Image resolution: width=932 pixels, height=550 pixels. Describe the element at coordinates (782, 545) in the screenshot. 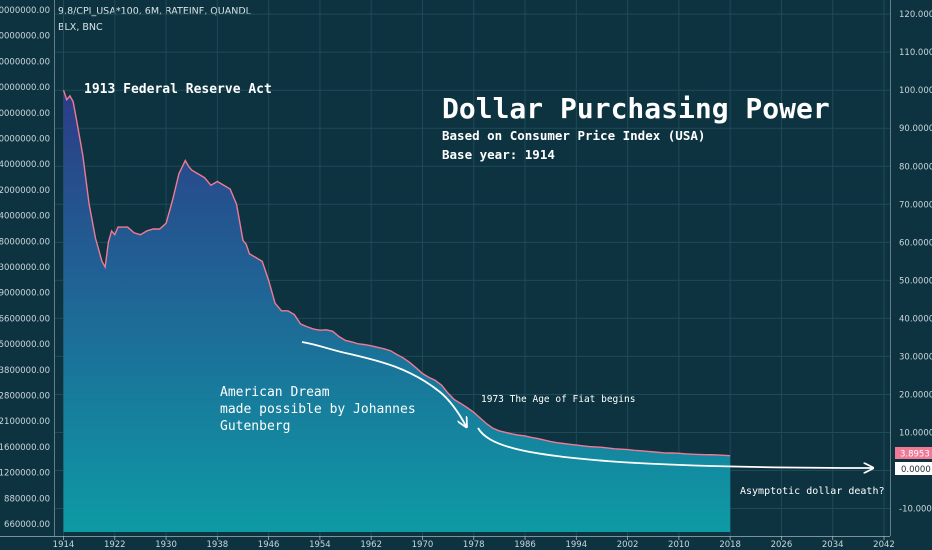

I see `x-tick-label: 2026` at that location.